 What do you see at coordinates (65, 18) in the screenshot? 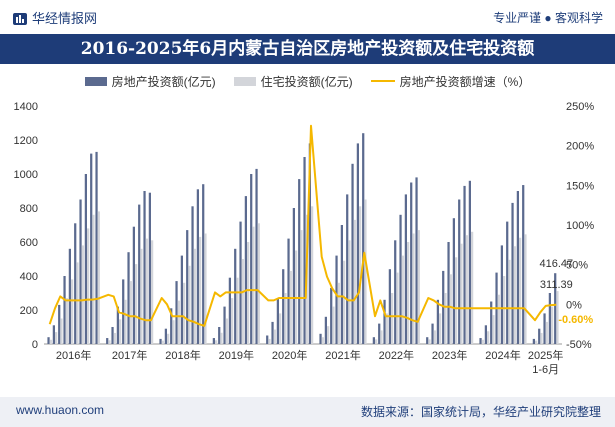
I see `brand-name: 华经情报网` at bounding box center [65, 18].